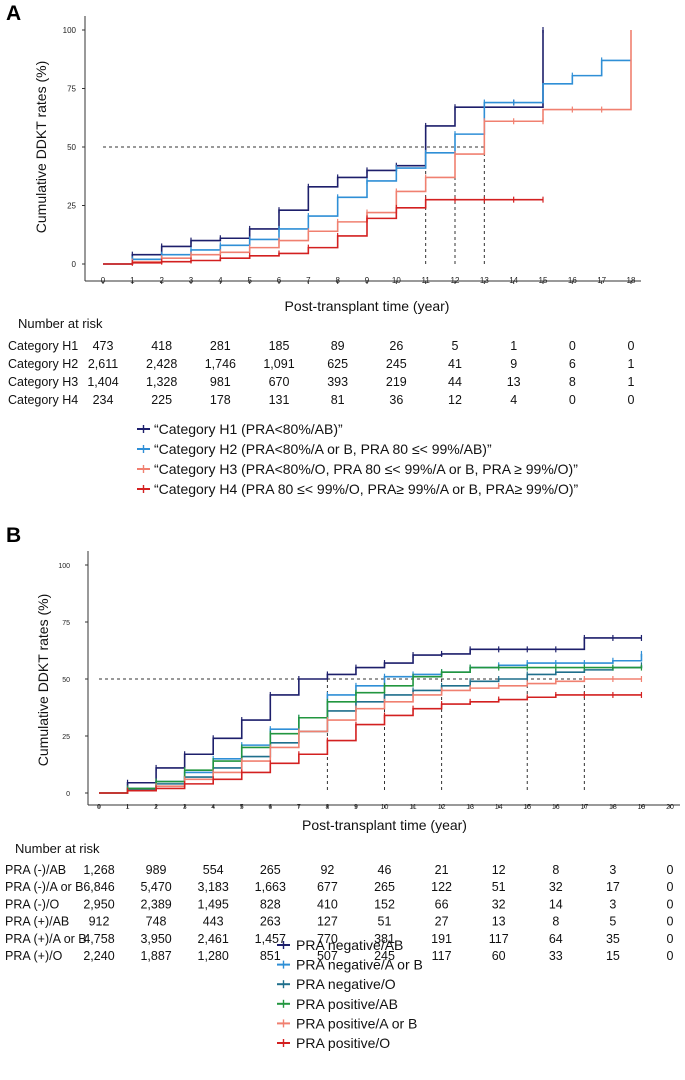 The width and height of the screenshot is (685, 1080). What do you see at coordinates (323, 147) in the screenshot?
I see `panel-a-series-1-curve` at bounding box center [323, 147].